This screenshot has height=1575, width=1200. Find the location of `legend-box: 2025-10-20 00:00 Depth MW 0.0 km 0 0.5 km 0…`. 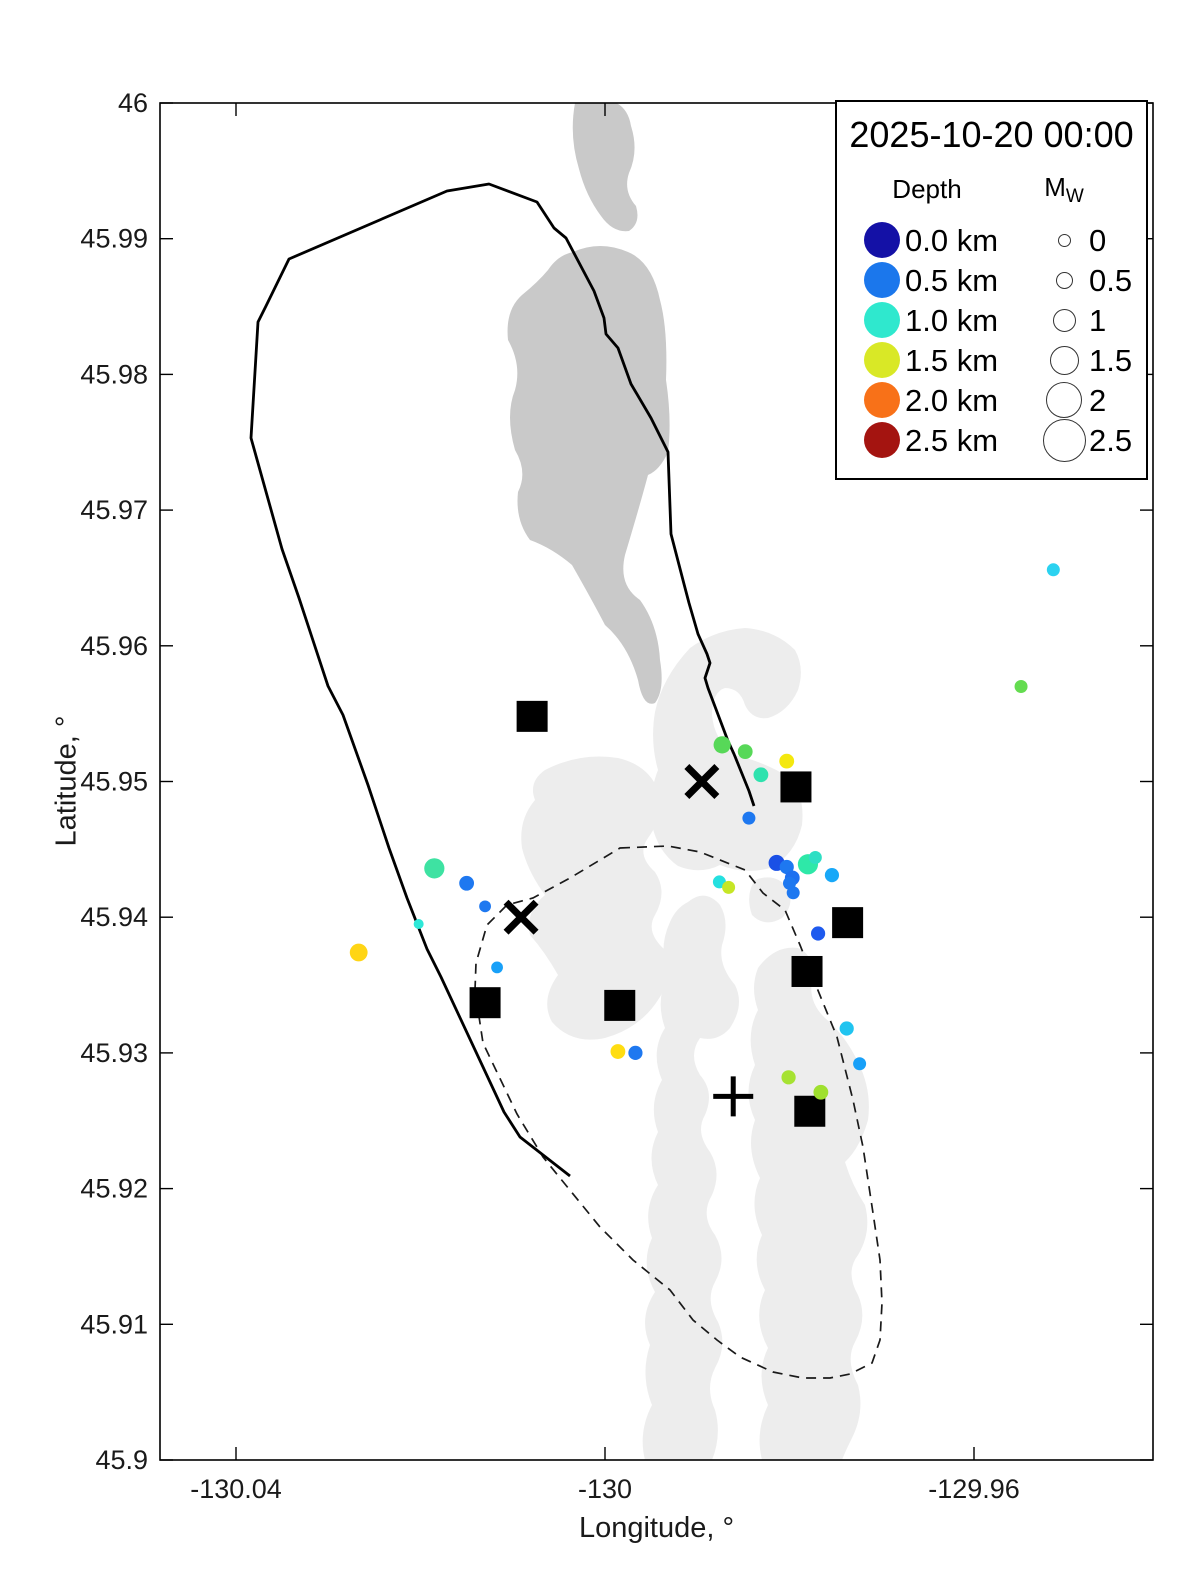

legend-box: 2025-10-20 00:00 Depth MW 0.0 km 0 0.5 km 0… is located at coordinates (991, 290).